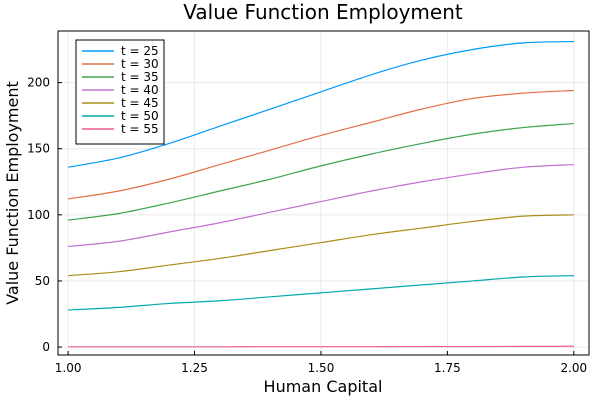 The width and height of the screenshot is (600, 400). Describe the element at coordinates (68, 368) in the screenshot. I see `x-tick-label: 1.00` at that location.